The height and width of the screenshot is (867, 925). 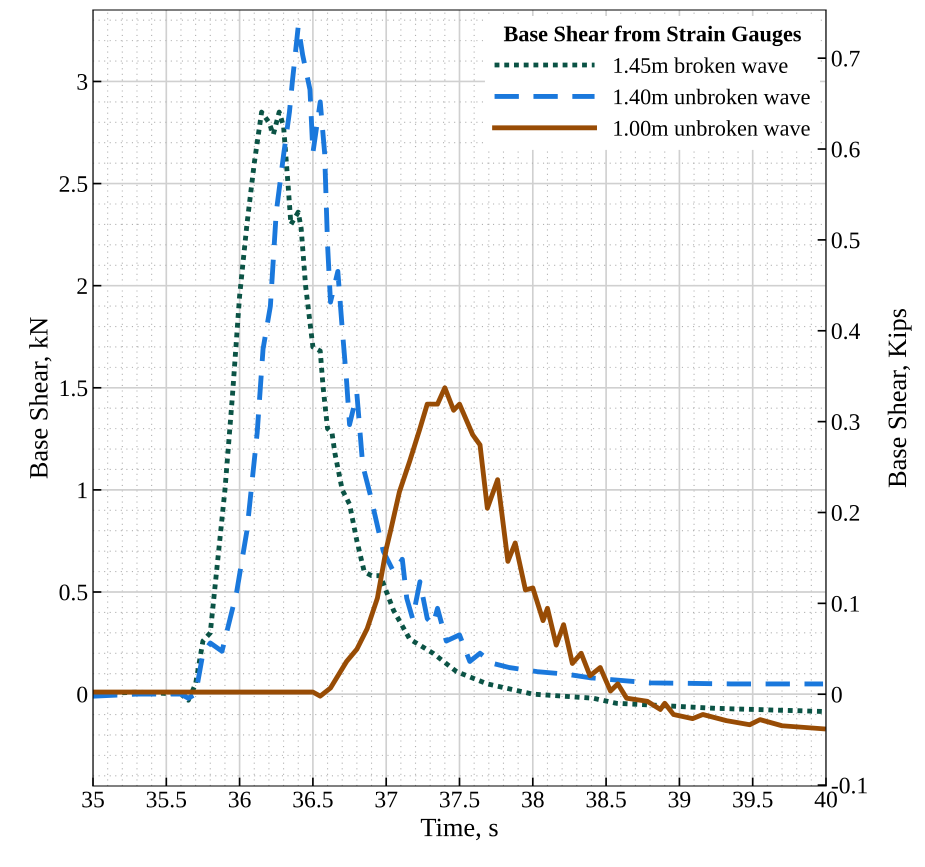 I want to click on y2-tick-label: 0, so click(x=837, y=694).